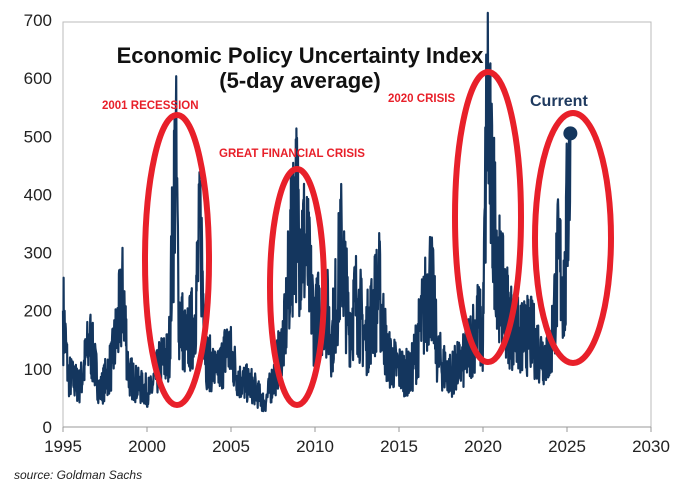 The width and height of the screenshot is (680, 489). I want to click on y-tick-label: 200, so click(38, 311).